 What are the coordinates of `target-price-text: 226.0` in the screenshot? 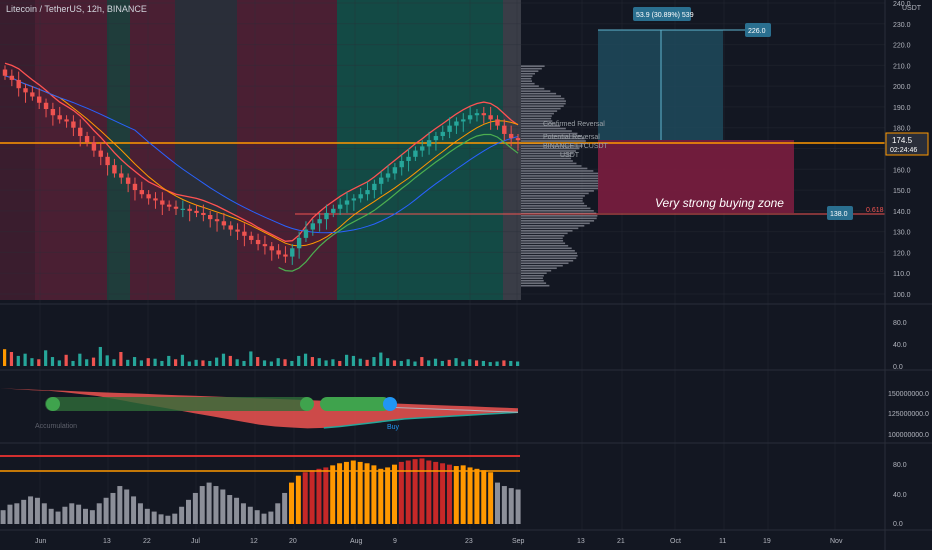 It's located at (757, 31).